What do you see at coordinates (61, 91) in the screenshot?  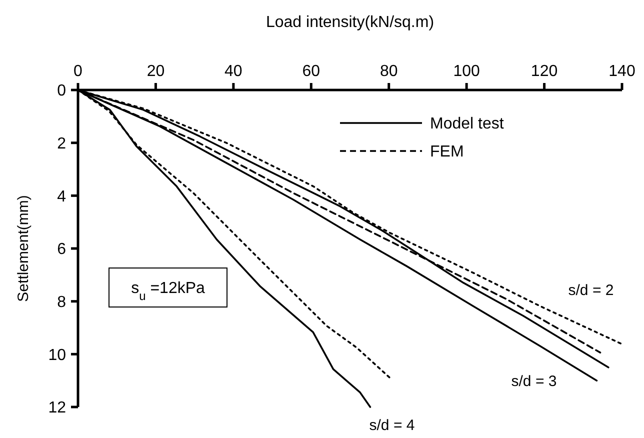 I see `y-tick-label: 0` at bounding box center [61, 91].